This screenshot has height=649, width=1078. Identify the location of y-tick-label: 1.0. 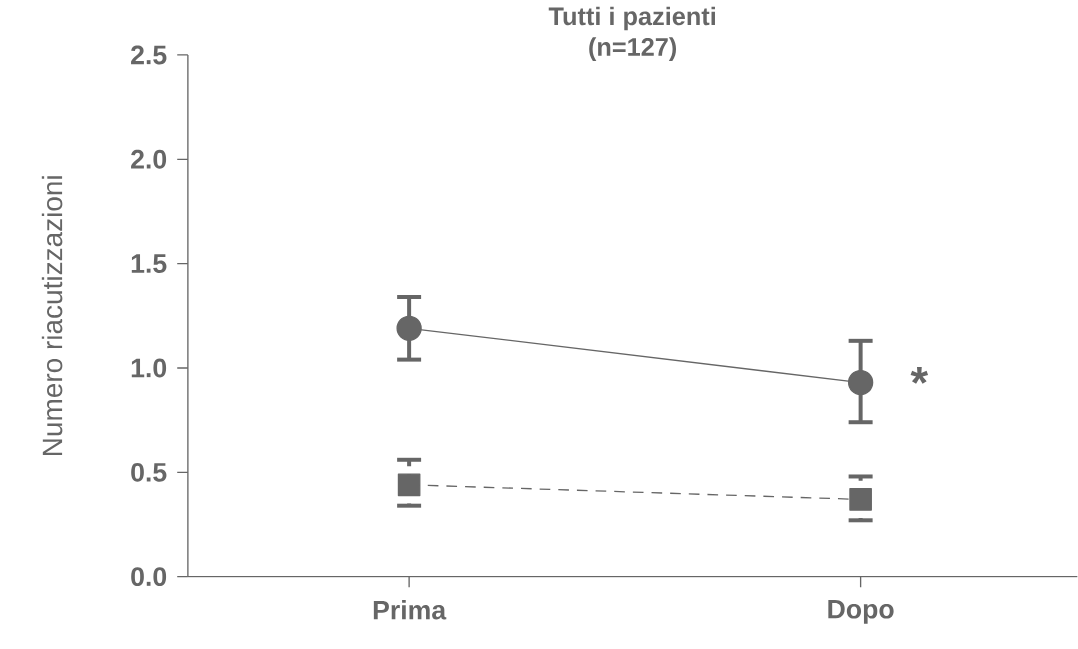
(149, 368).